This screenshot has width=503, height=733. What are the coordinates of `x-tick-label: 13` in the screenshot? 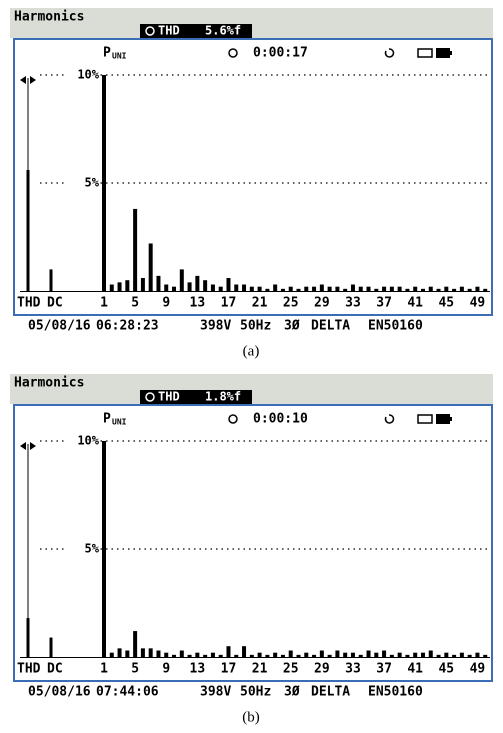 It's located at (198, 303).